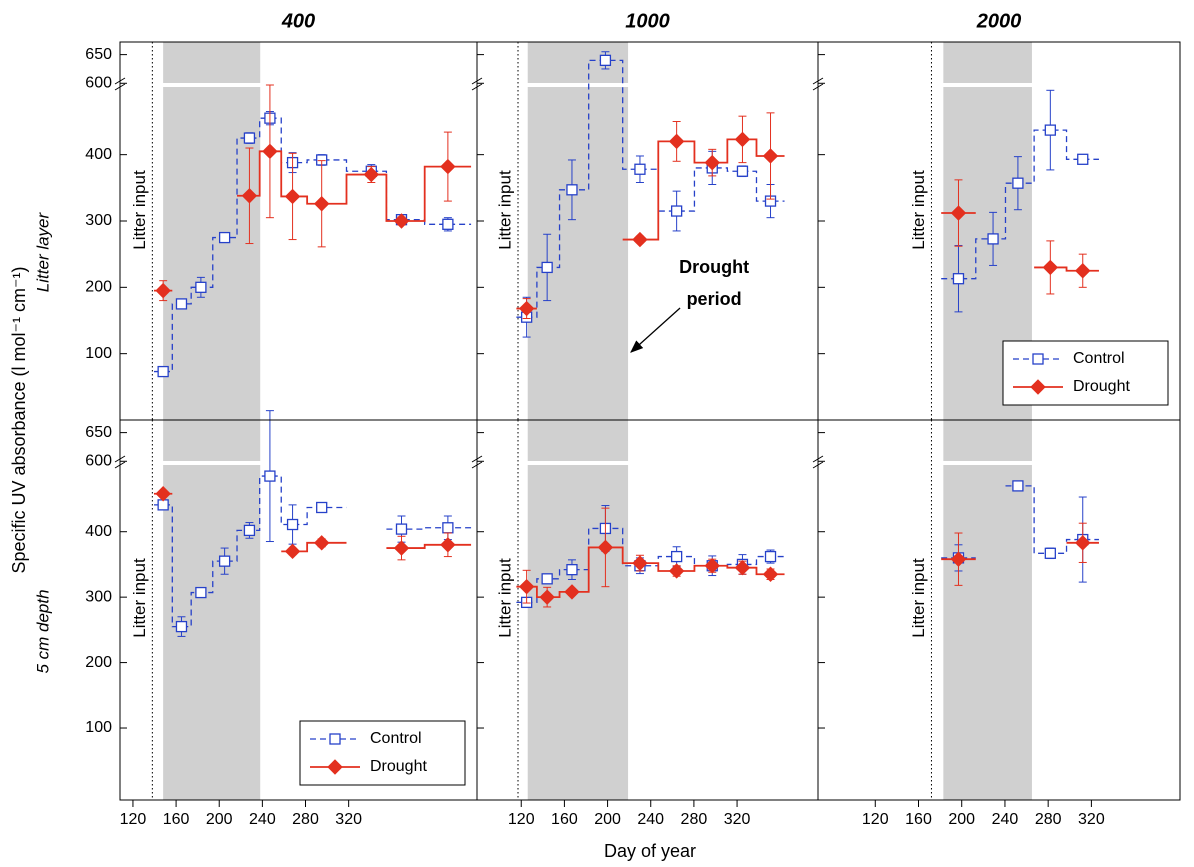  What do you see at coordinates (19, 419) in the screenshot?
I see `y-axis-label: Specific UV absorbance (l mol⁻¹ cm⁻¹)` at bounding box center [19, 419].